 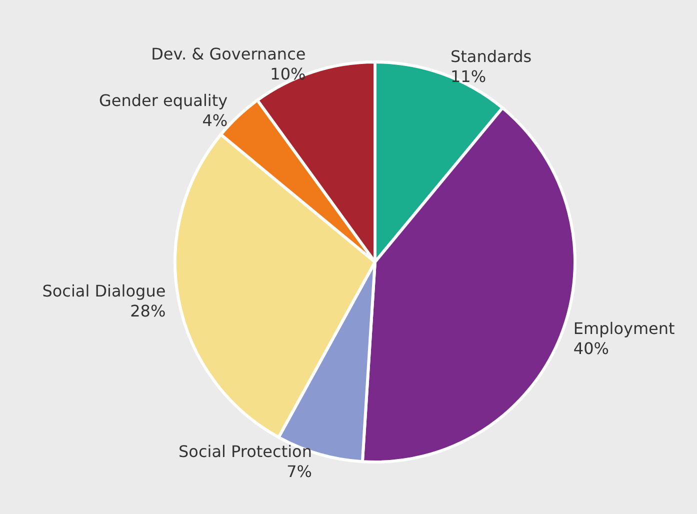 What do you see at coordinates (104, 290) in the screenshot?
I see `slice-label: Social Dialogue` at bounding box center [104, 290].